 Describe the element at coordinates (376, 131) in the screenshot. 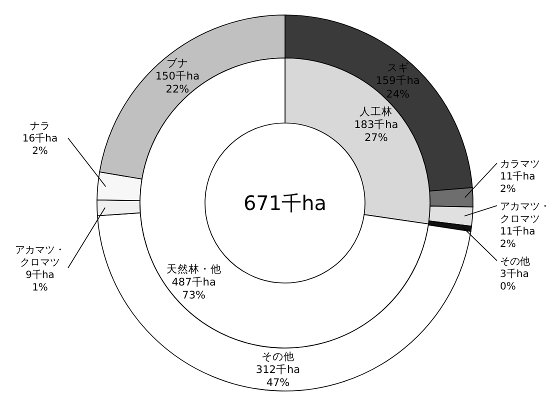

I see `data-label: 183千ha 27%` at that location.